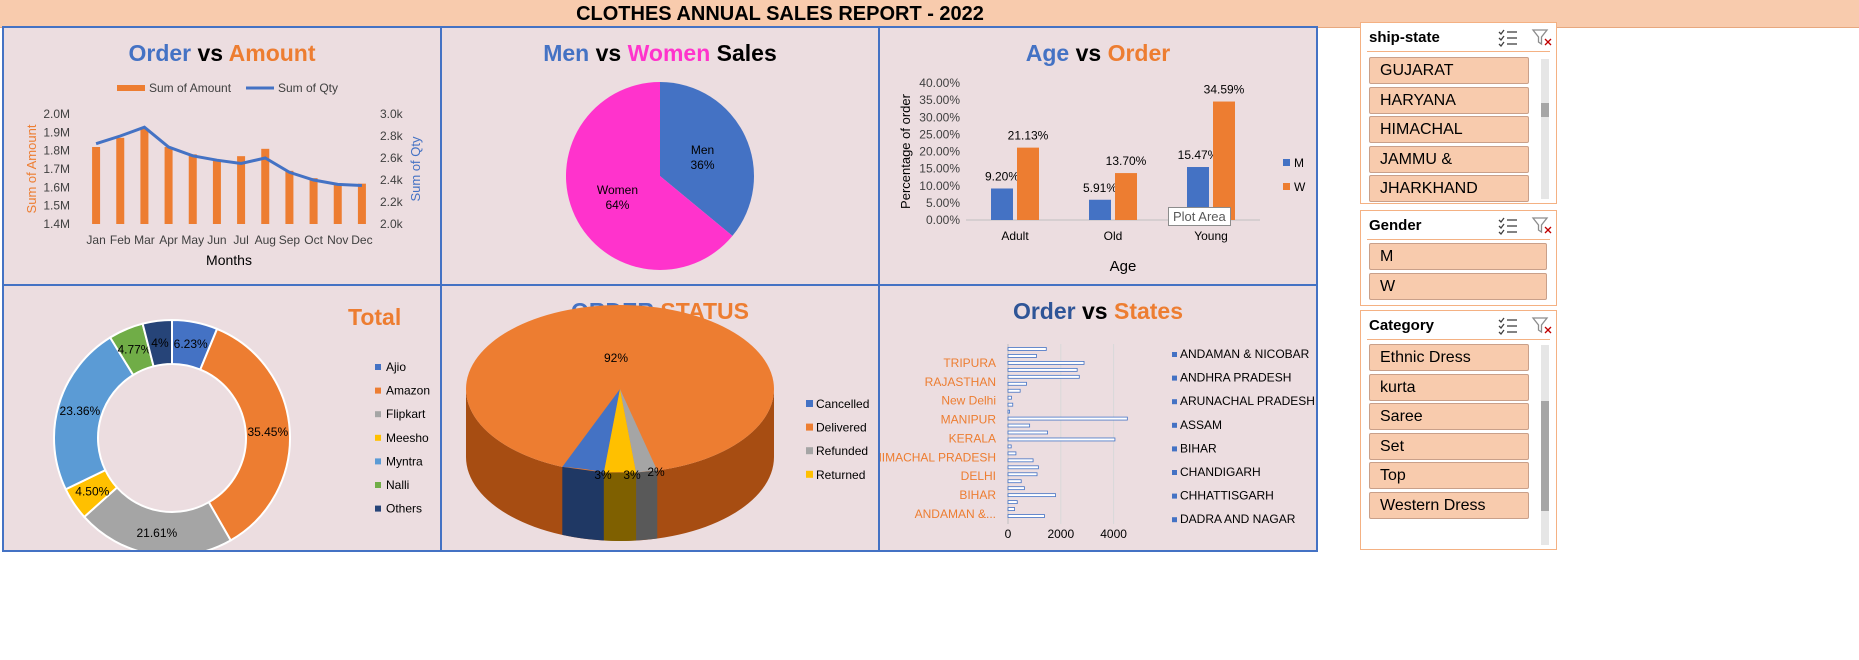 The image size is (1859, 660). What do you see at coordinates (1123, 266) in the screenshot?
I see `x-axis-label: Age` at bounding box center [1123, 266].